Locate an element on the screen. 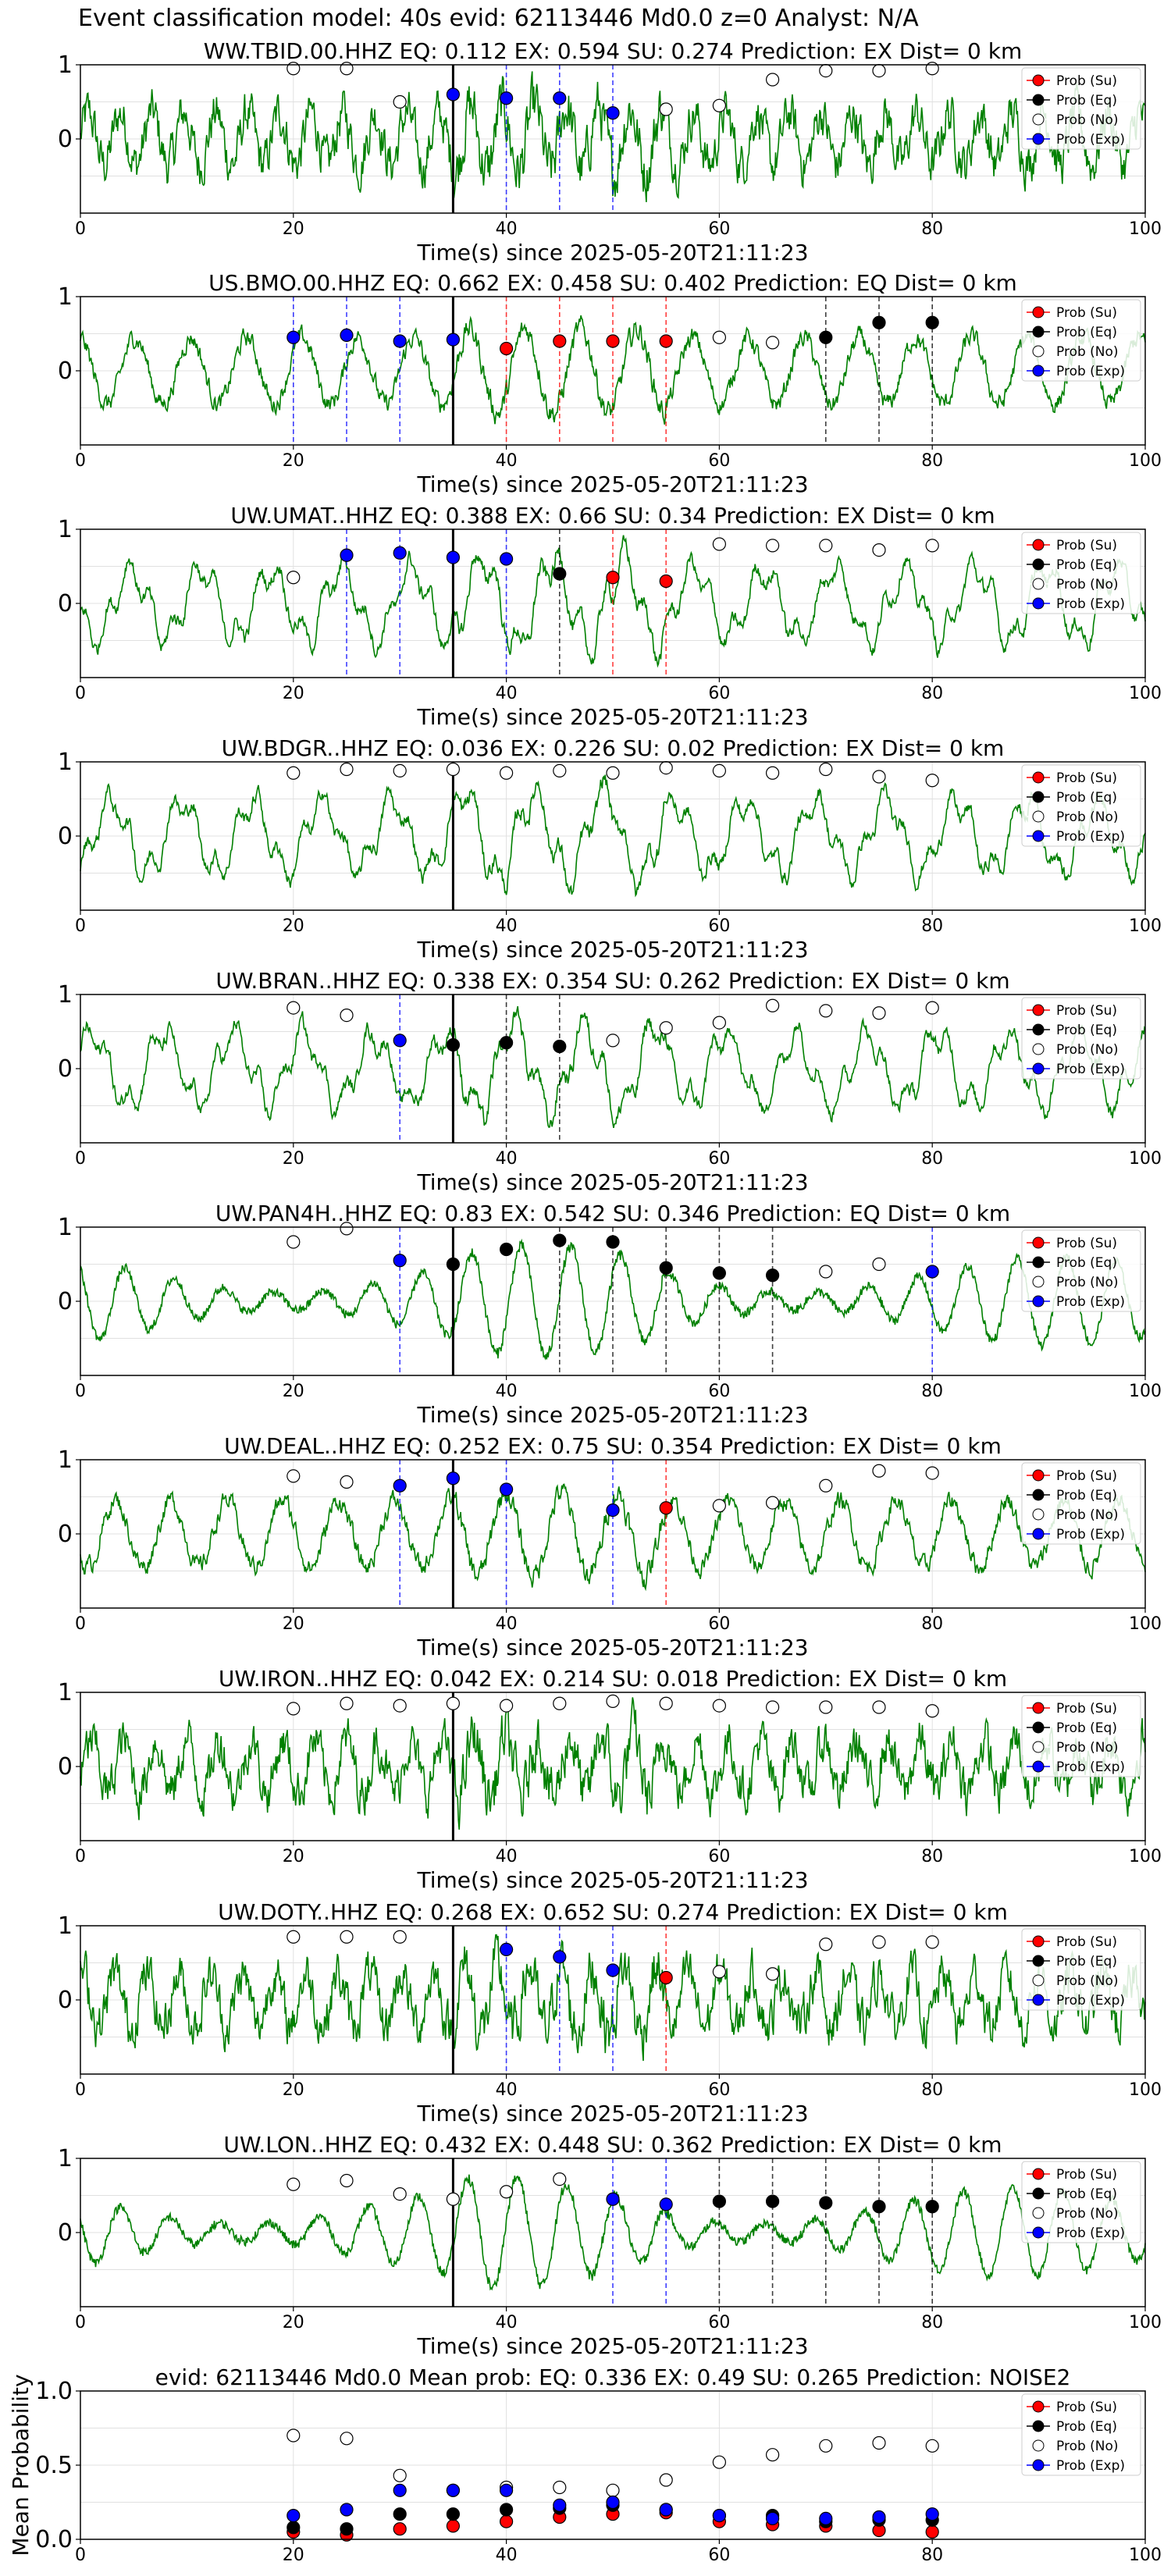  waveform-trace is located at coordinates (613, 136).